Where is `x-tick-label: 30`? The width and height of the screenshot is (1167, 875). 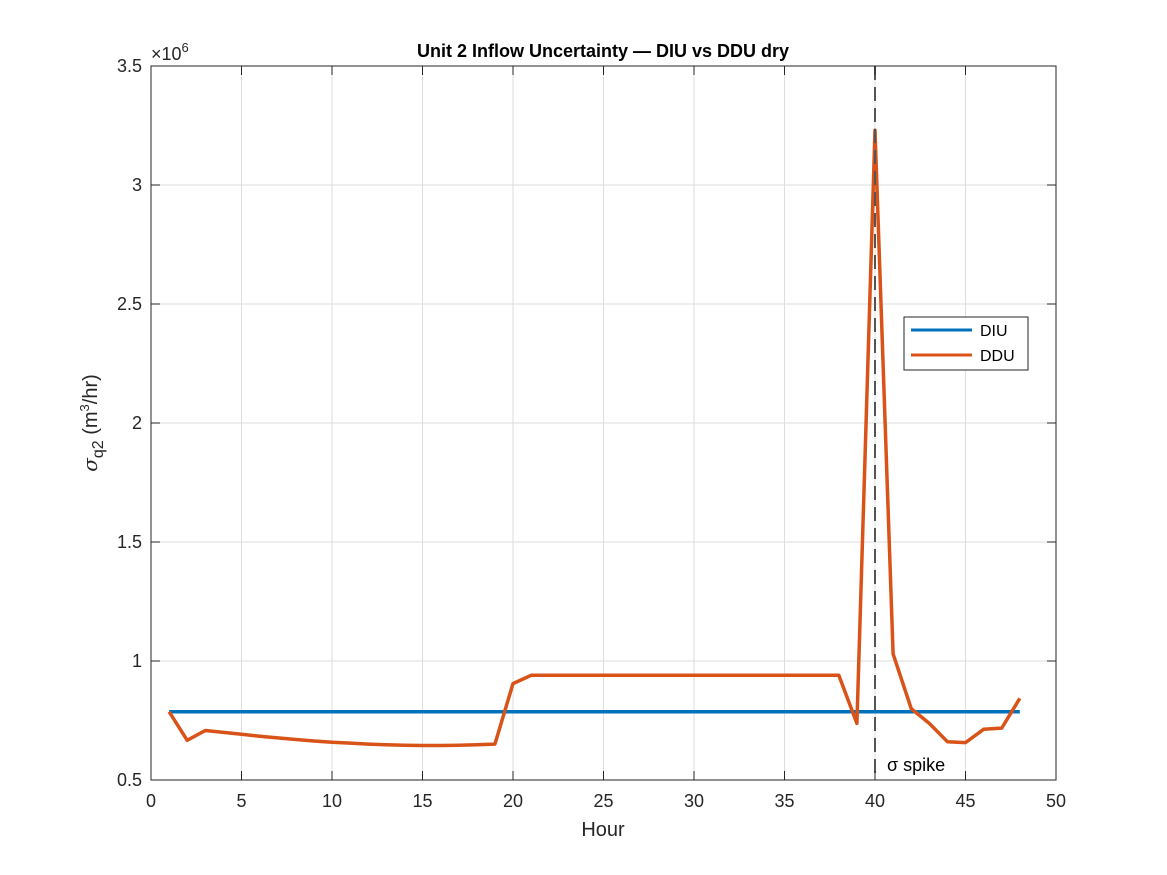
x-tick-label: 30 is located at coordinates (694, 801).